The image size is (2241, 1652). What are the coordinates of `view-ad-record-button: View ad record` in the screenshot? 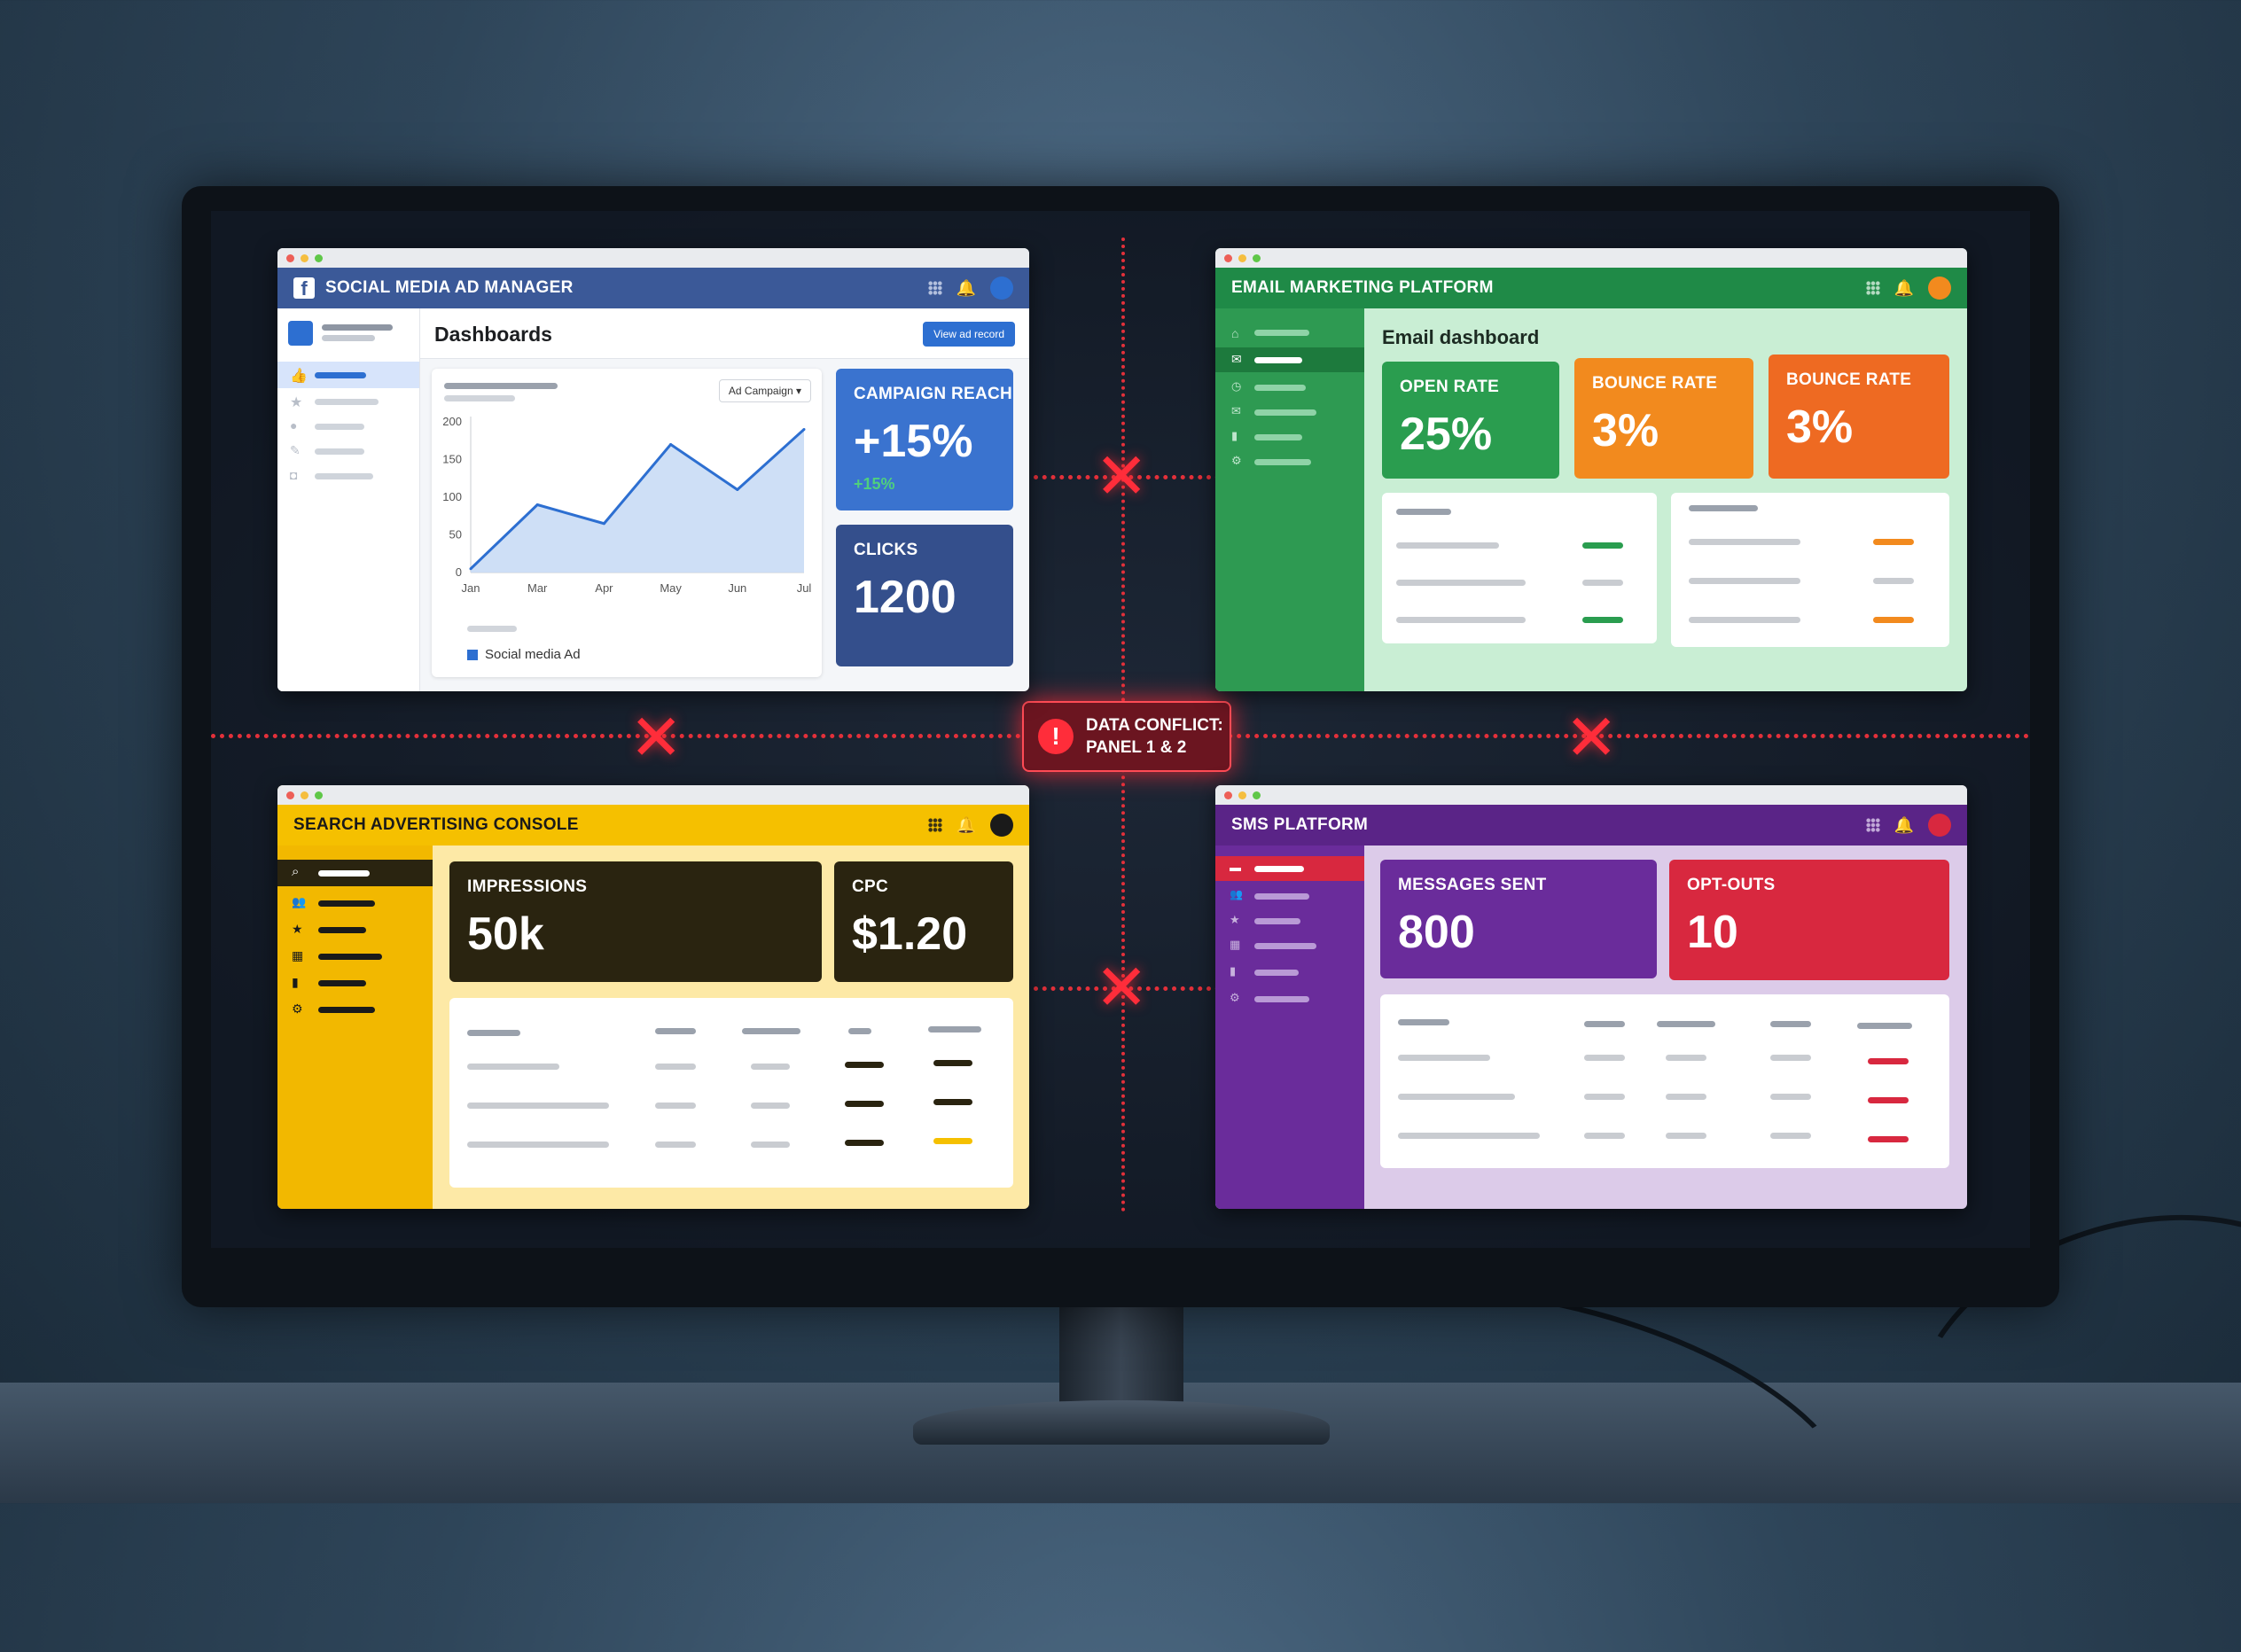 It's located at (969, 335).